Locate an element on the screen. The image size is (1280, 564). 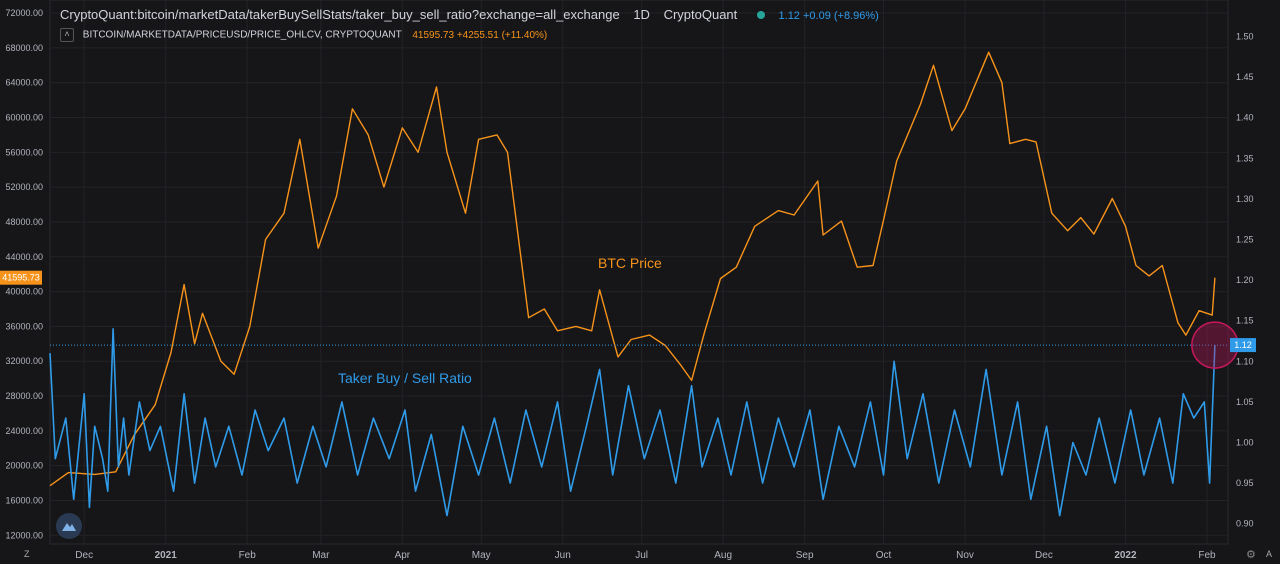
left-tick-label: 24000.00 is located at coordinates (24, 431).